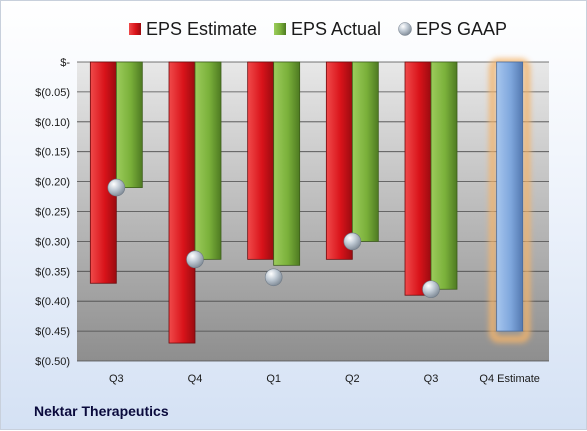 Image resolution: width=587 pixels, height=431 pixels. Describe the element at coordinates (201, 29) in the screenshot. I see `legend-label: EPS Estimate` at that location.